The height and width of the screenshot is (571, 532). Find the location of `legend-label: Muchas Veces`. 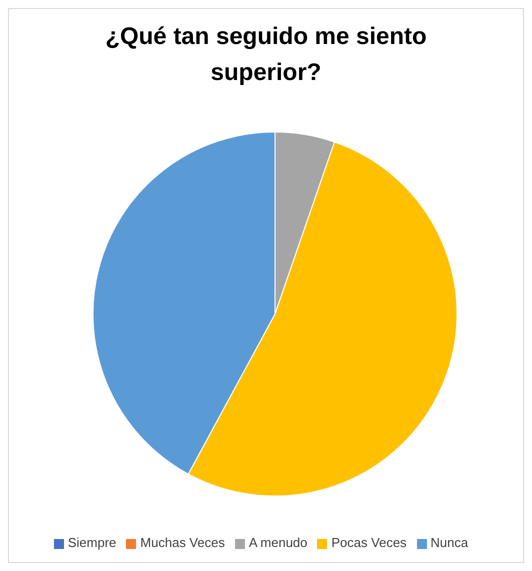

legend-label: Muchas Veces is located at coordinates (182, 542).